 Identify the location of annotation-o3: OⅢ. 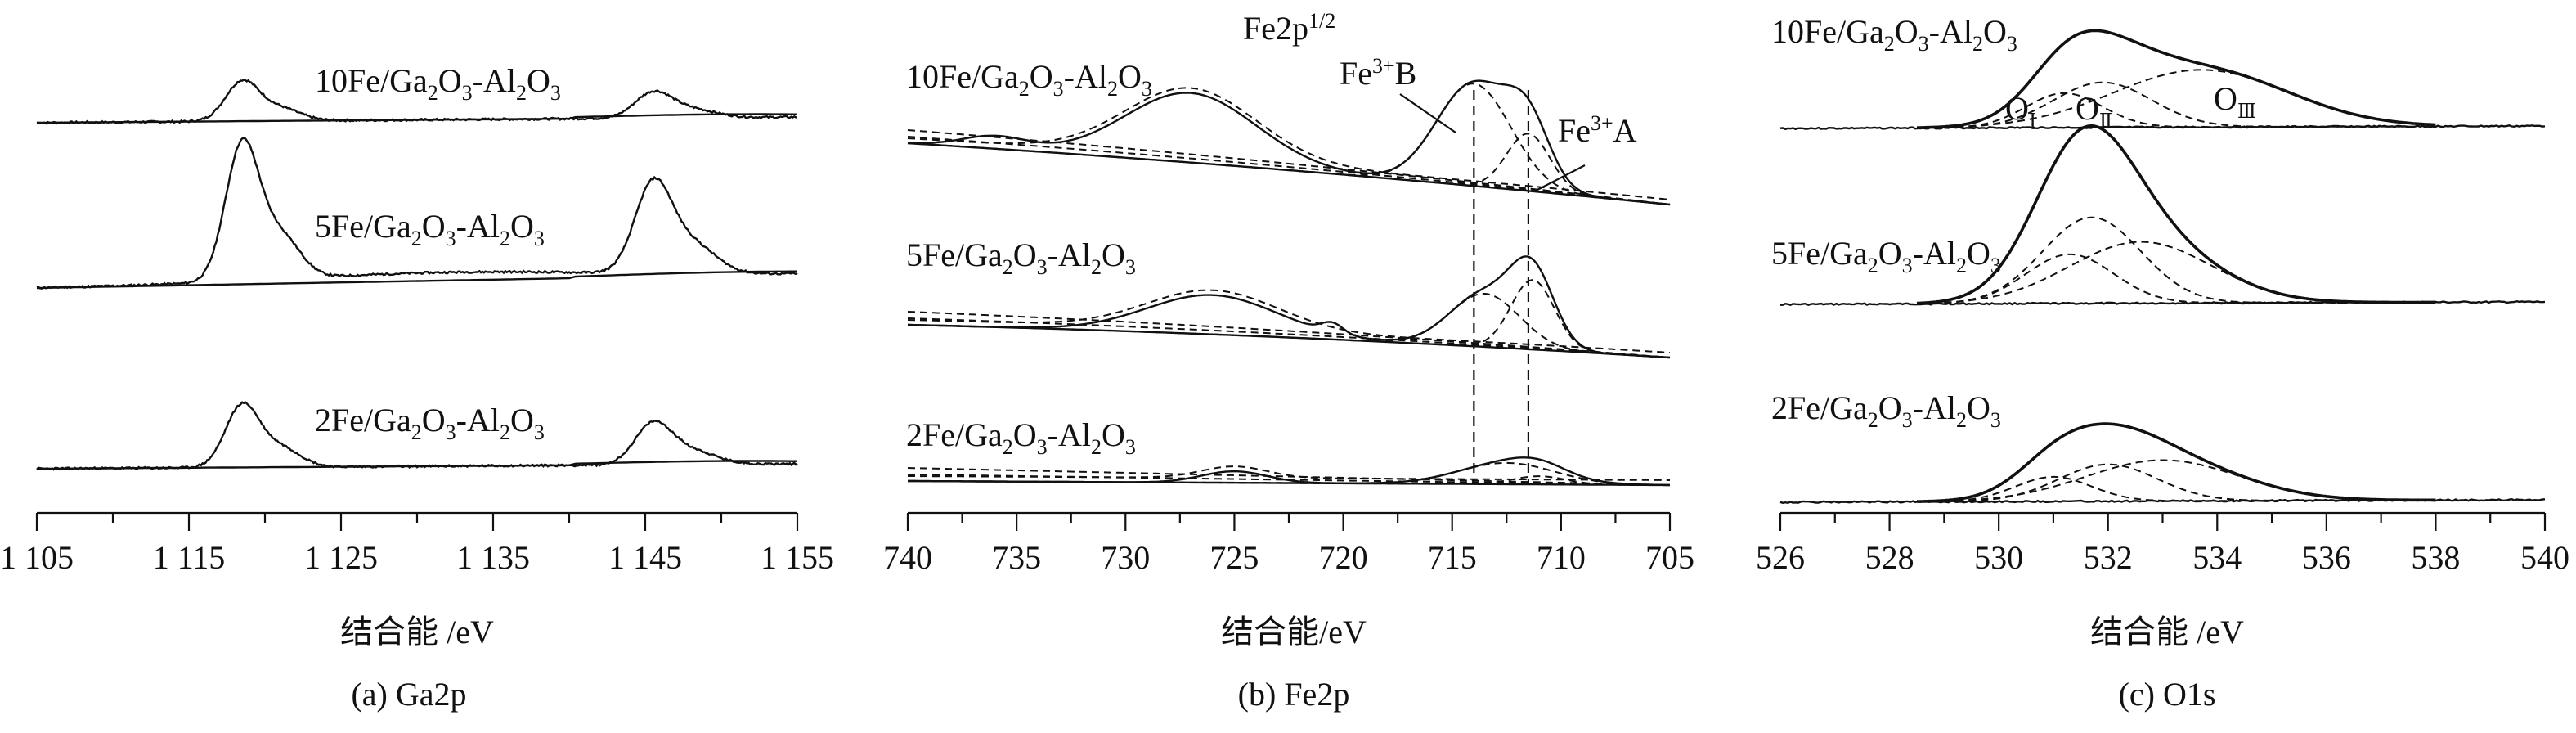
(2235, 101).